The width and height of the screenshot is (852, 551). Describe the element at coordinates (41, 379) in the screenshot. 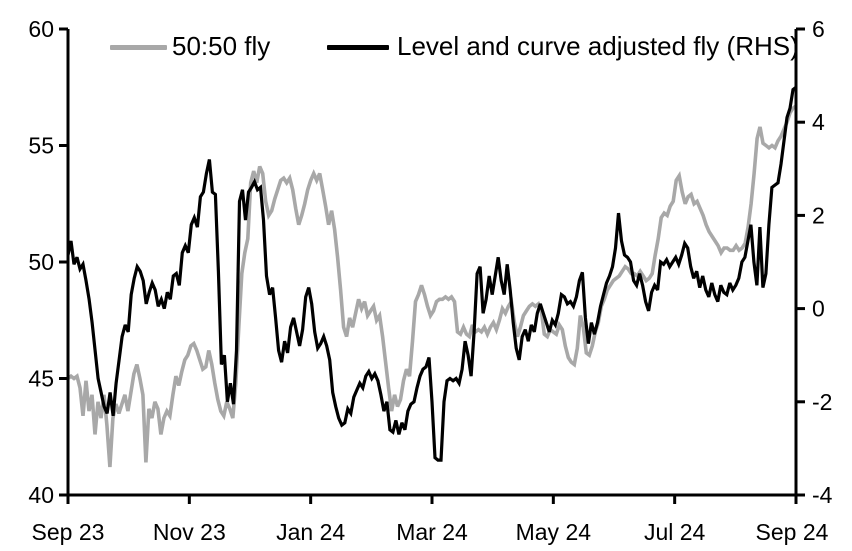

I see `left-tick-label: 45` at that location.